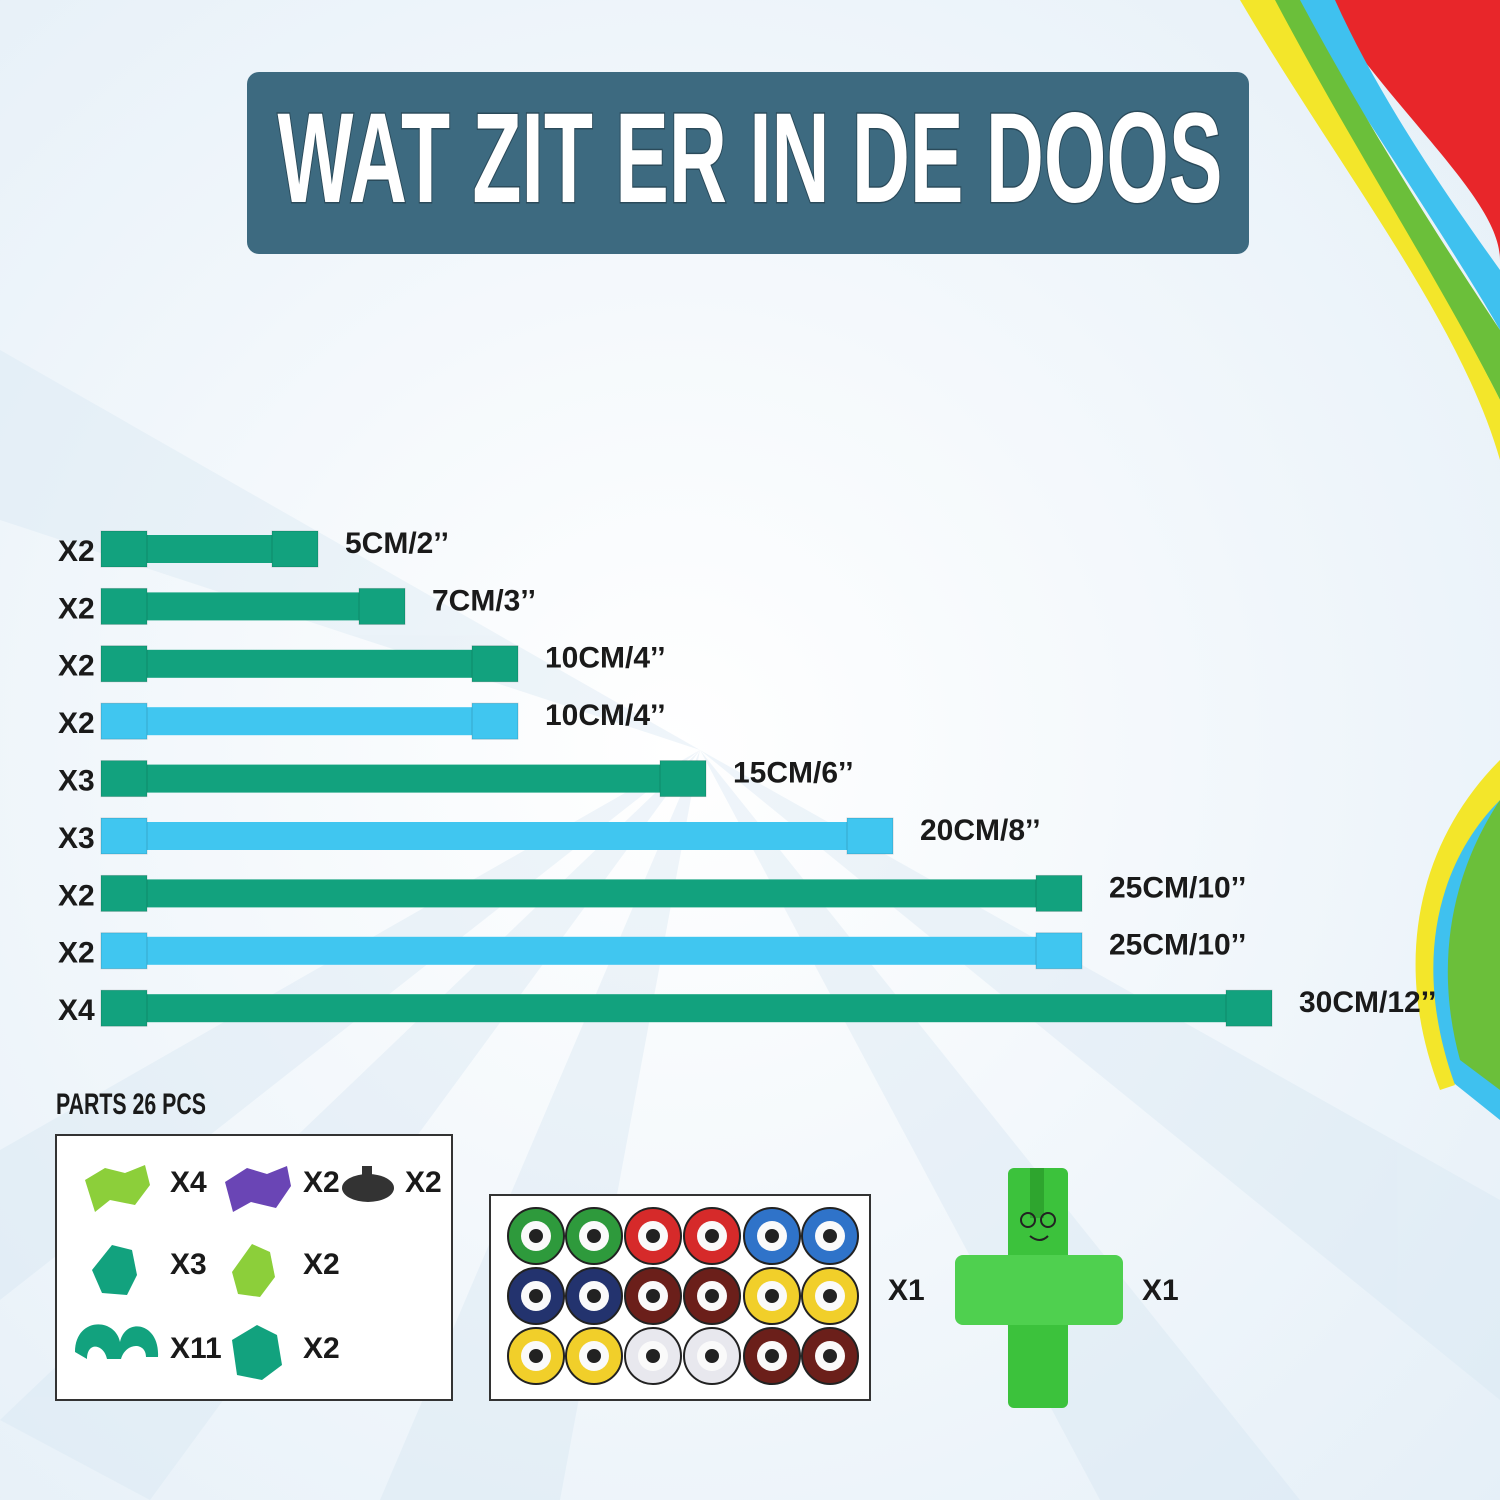 The width and height of the screenshot is (1500, 1500). Describe the element at coordinates (234, 1272) in the screenshot. I see `part-icons` at that location.